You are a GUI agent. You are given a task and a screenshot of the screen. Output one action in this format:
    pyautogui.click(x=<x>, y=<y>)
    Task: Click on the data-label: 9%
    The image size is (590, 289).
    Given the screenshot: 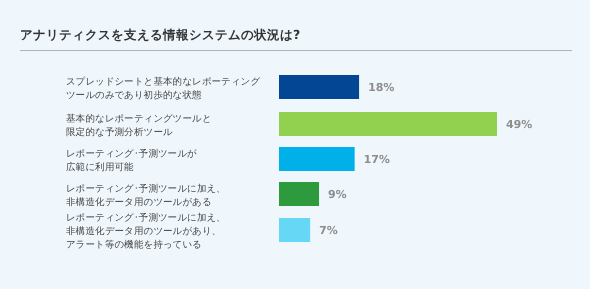 What is the action you would take?
    pyautogui.click(x=337, y=194)
    